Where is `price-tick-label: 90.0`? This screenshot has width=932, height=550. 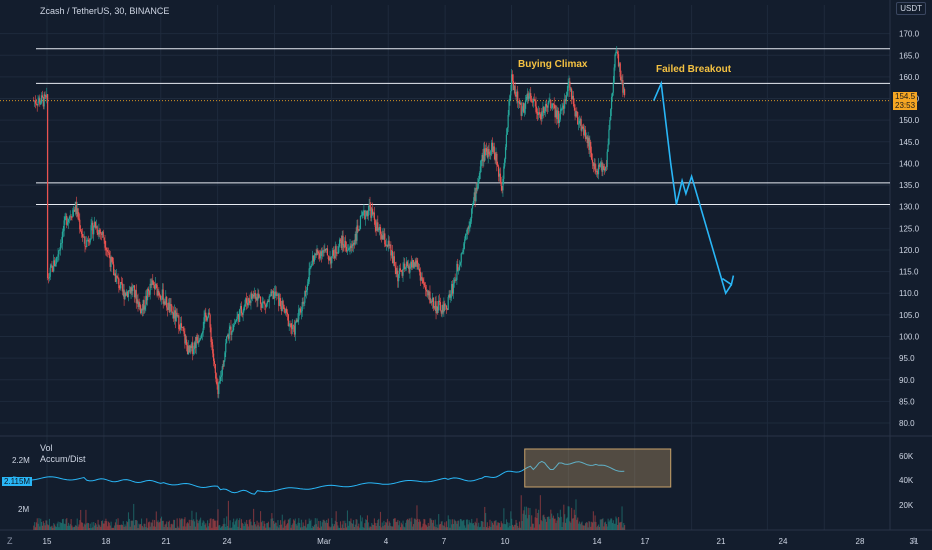 price-tick-label: 90.0 is located at coordinates (907, 380).